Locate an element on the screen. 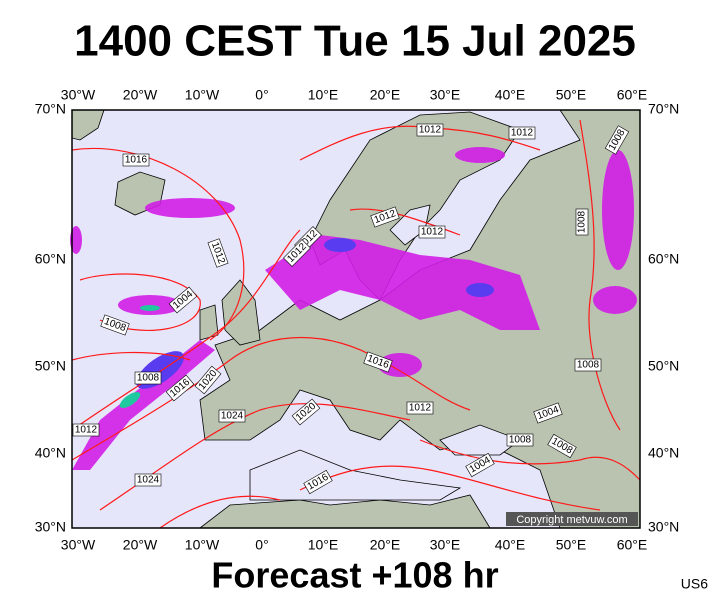 The width and height of the screenshot is (711, 600). lat-label-left: 50°N is located at coordinates (50, 366).